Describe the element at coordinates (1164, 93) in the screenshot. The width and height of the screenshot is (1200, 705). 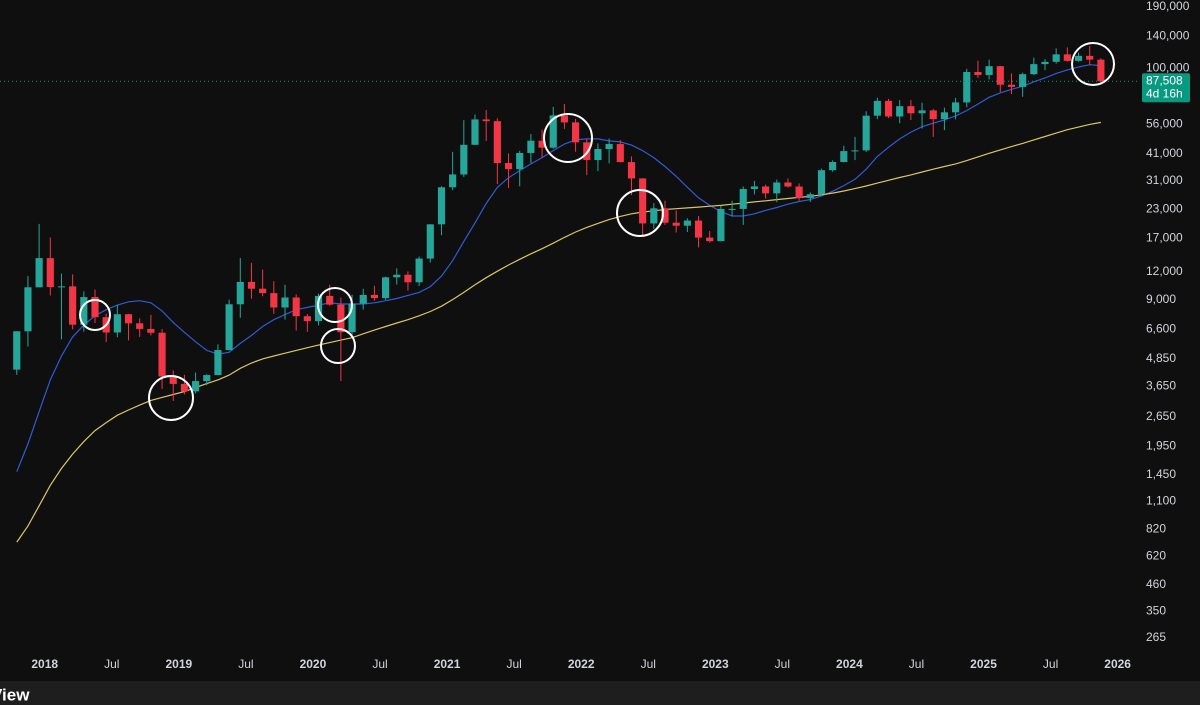
I see `countdown-label: 4d 16h` at that location.